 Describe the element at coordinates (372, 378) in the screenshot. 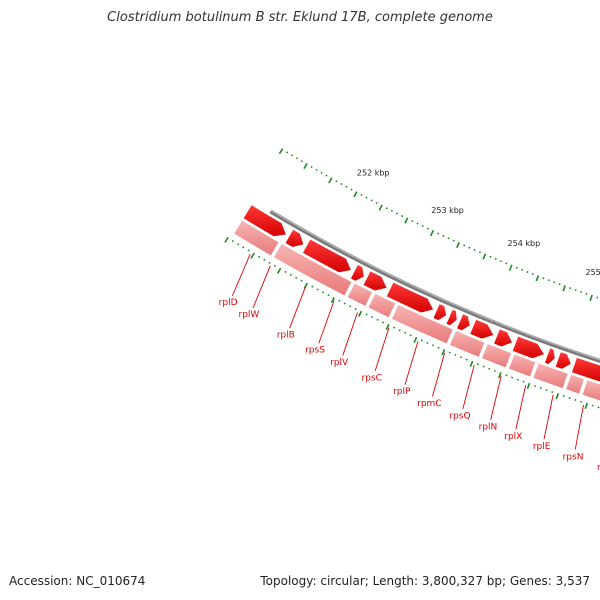

I see `gene-label-rpsC: rpsC` at that location.